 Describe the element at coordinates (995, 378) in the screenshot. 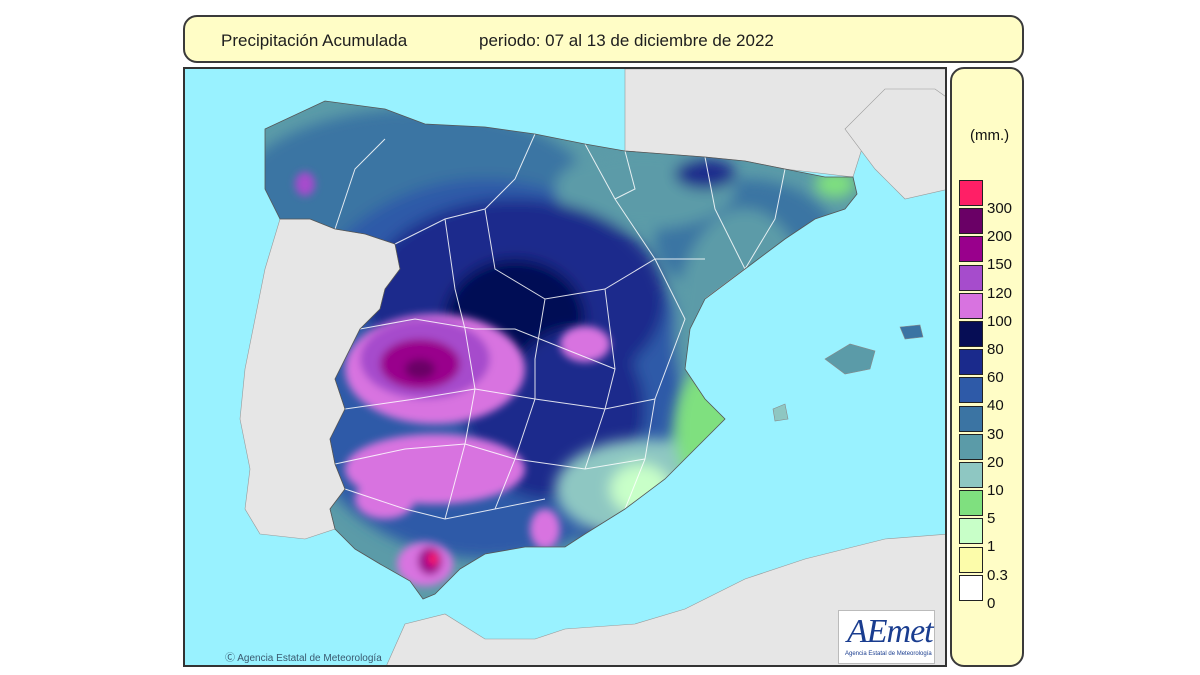

I see `legend-label: 60` at that location.